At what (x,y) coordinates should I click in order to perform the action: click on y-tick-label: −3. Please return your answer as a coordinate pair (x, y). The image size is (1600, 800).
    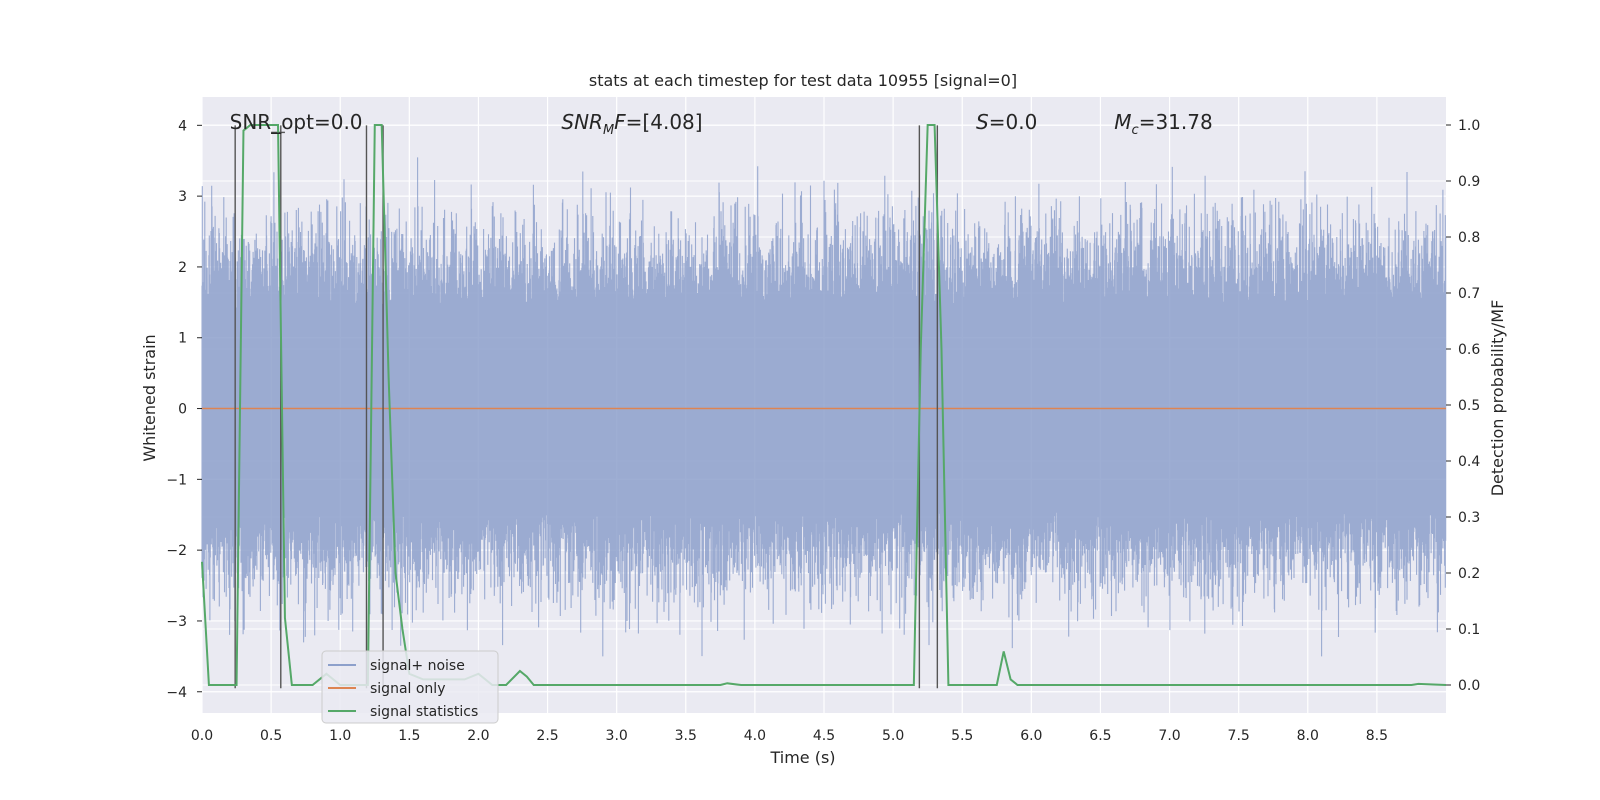
    Looking at the image, I should click on (176, 622).